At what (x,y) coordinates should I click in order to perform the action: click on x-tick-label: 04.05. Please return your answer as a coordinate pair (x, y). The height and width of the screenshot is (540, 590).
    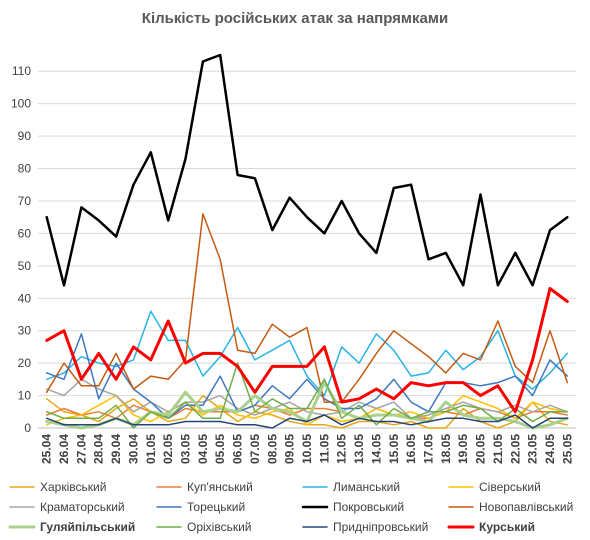
    Looking at the image, I should click on (203, 449).